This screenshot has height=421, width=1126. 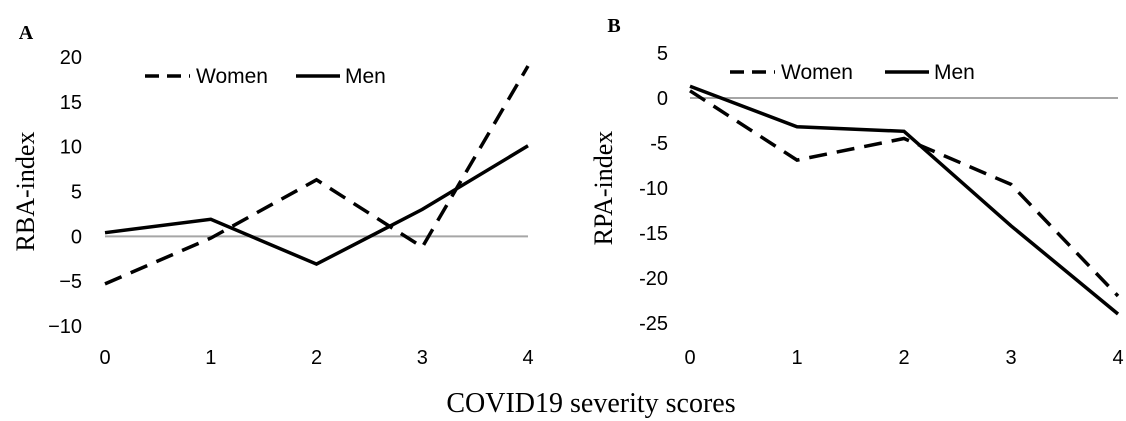 What do you see at coordinates (71, 148) in the screenshot?
I see `y-tick-label: 10` at bounding box center [71, 148].